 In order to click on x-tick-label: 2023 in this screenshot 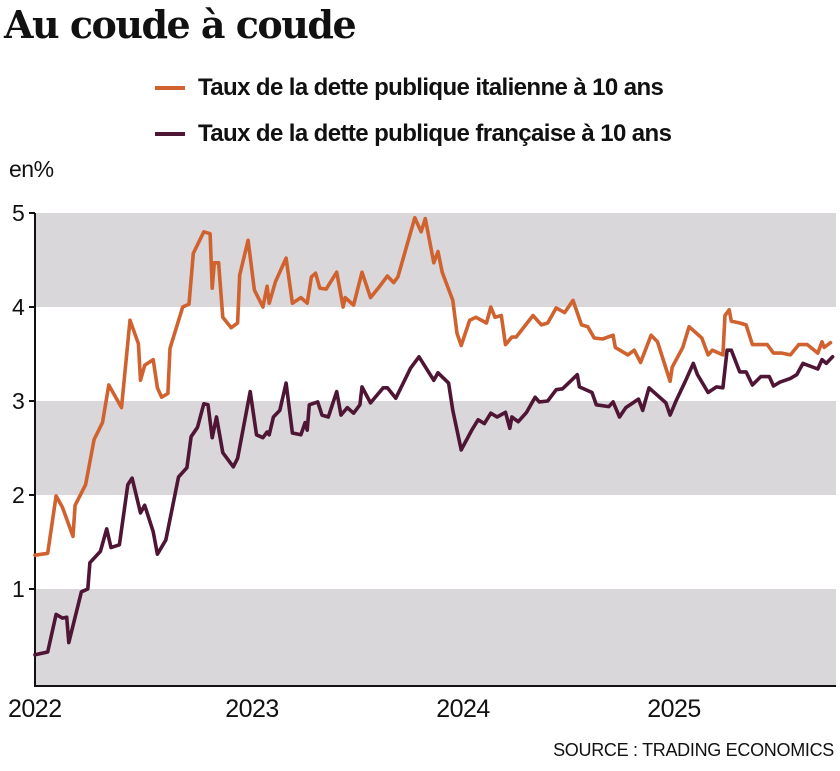, I will do `click(252, 709)`.